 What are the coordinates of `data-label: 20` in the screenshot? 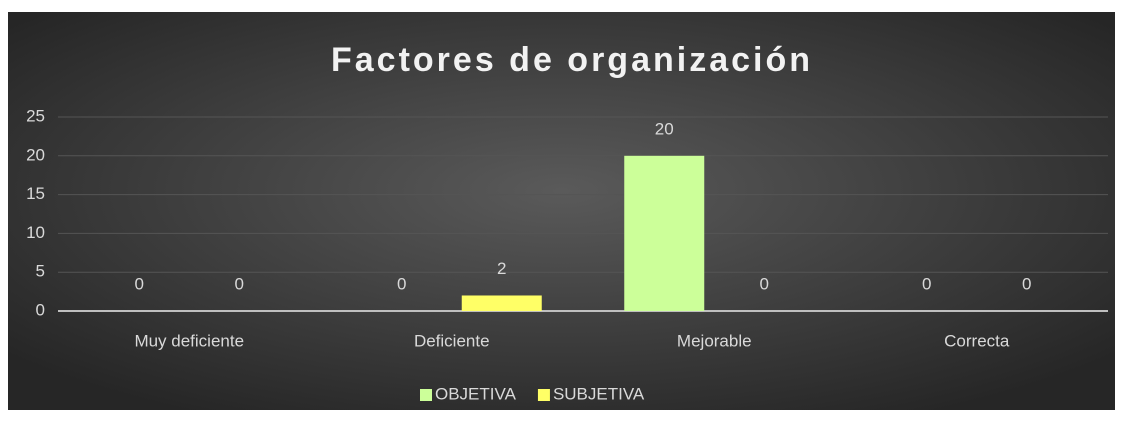 It's located at (664, 128).